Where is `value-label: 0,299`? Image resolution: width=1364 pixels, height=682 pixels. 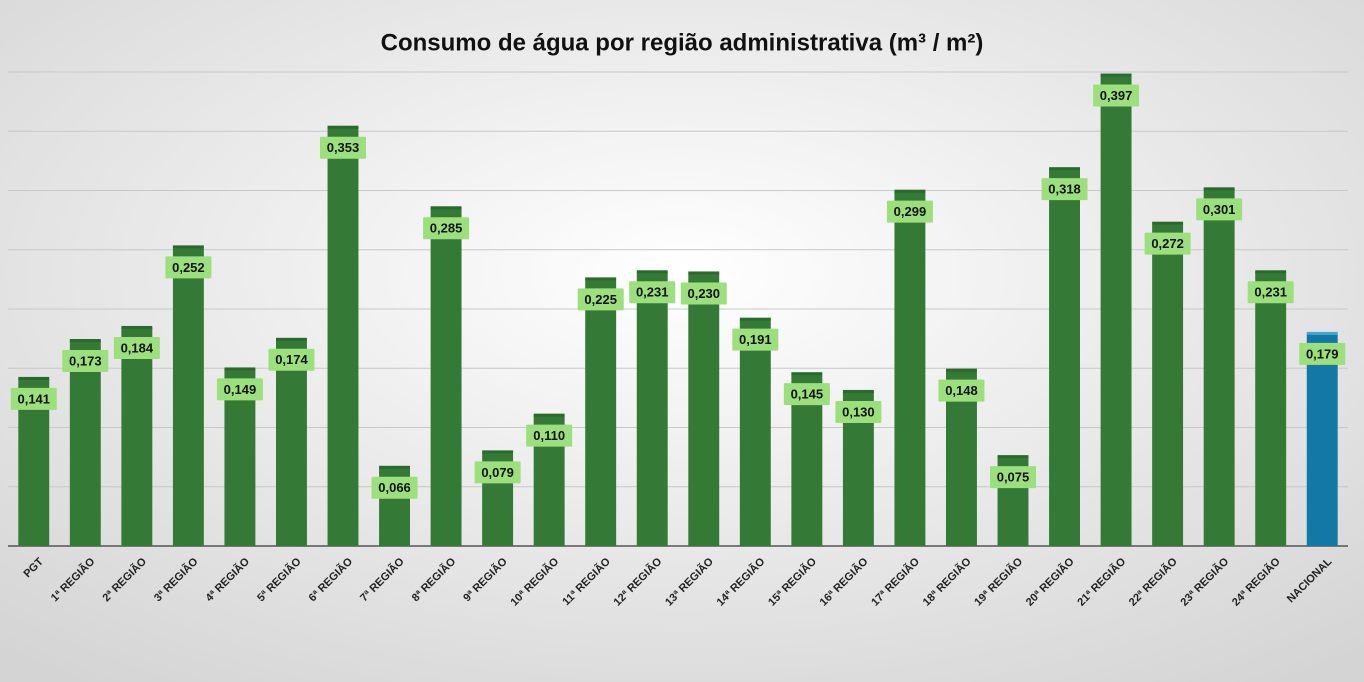 value-label: 0,299 is located at coordinates (910, 211).